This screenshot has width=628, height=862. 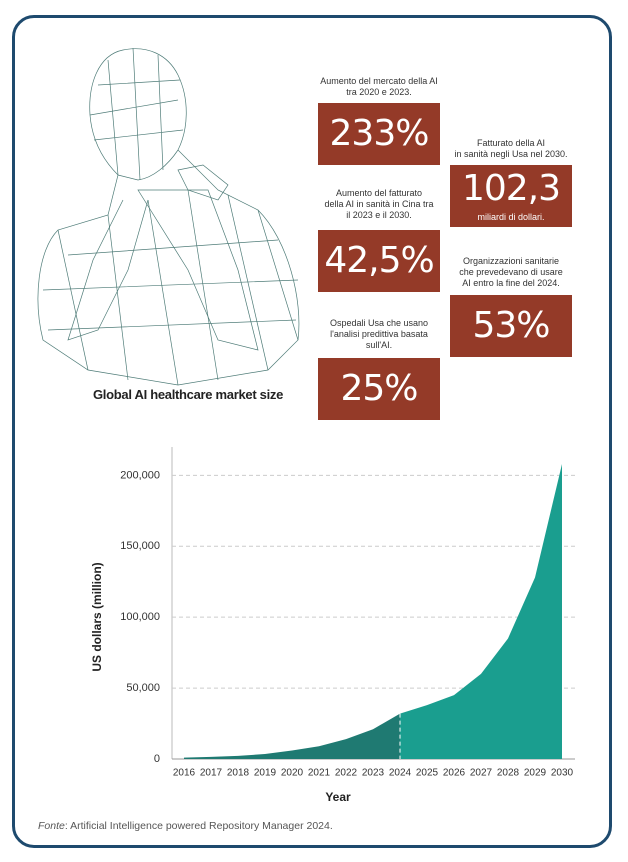 What do you see at coordinates (373, 773) in the screenshot?
I see `x-tick-label: 2023` at bounding box center [373, 773].